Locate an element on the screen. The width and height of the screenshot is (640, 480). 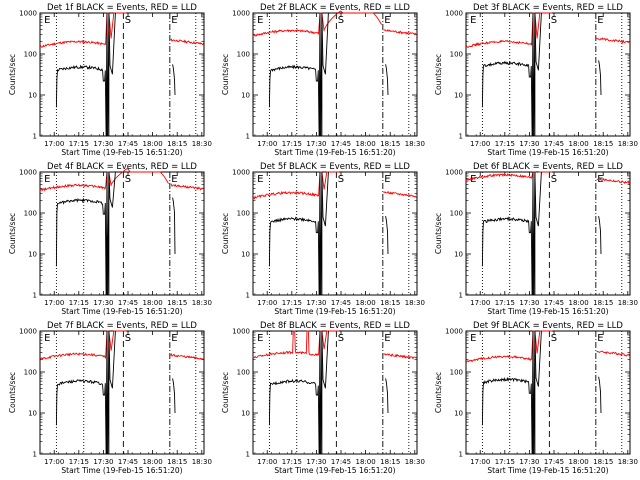
panel-title: Det 2f BLACK = Events, RED = LLD is located at coordinates (335, 8).